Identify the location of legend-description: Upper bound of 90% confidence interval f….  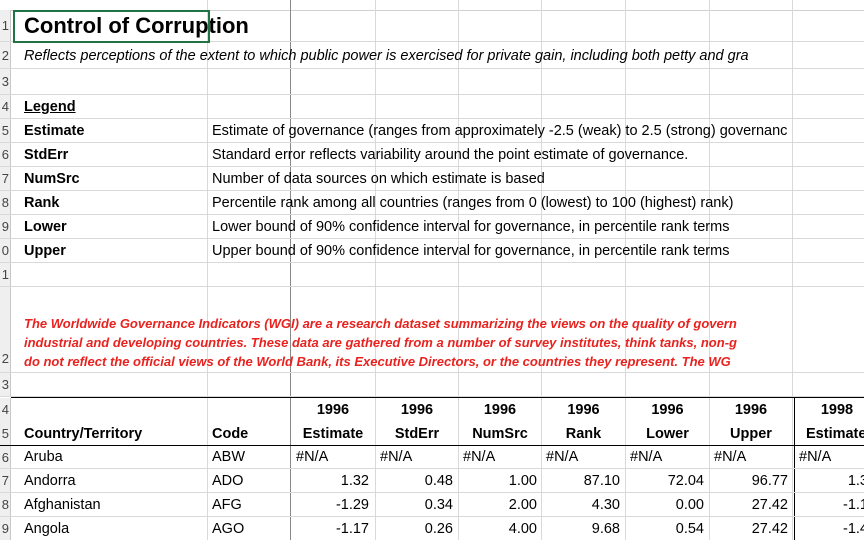
(471, 251).